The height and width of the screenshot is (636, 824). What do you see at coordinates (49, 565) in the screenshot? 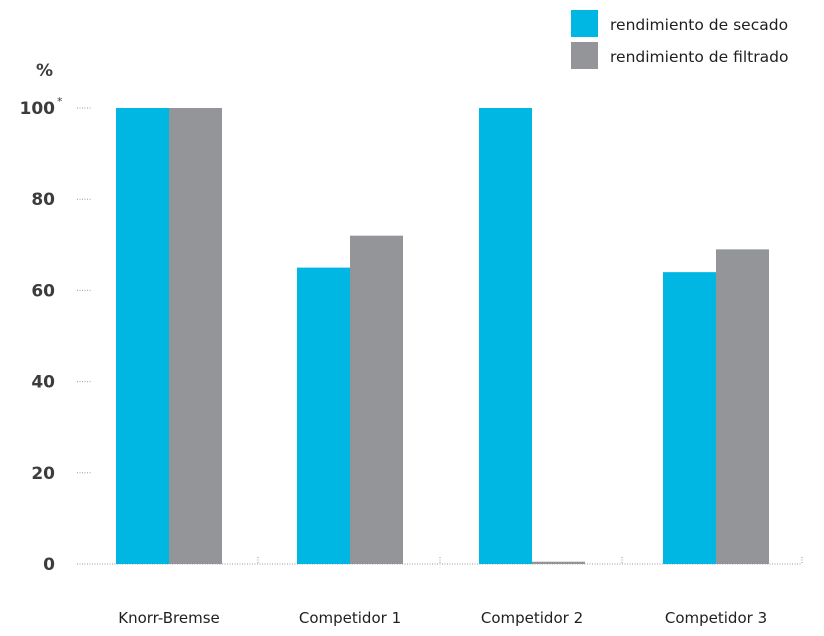
I see `y-tick-label: 0` at bounding box center [49, 565].